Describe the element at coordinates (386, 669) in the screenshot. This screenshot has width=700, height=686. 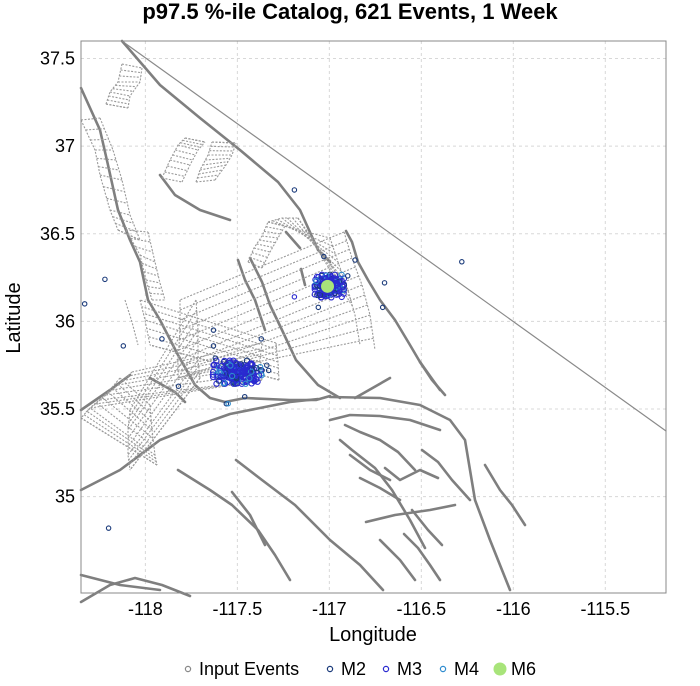
I see `legend-marker-m3` at that location.